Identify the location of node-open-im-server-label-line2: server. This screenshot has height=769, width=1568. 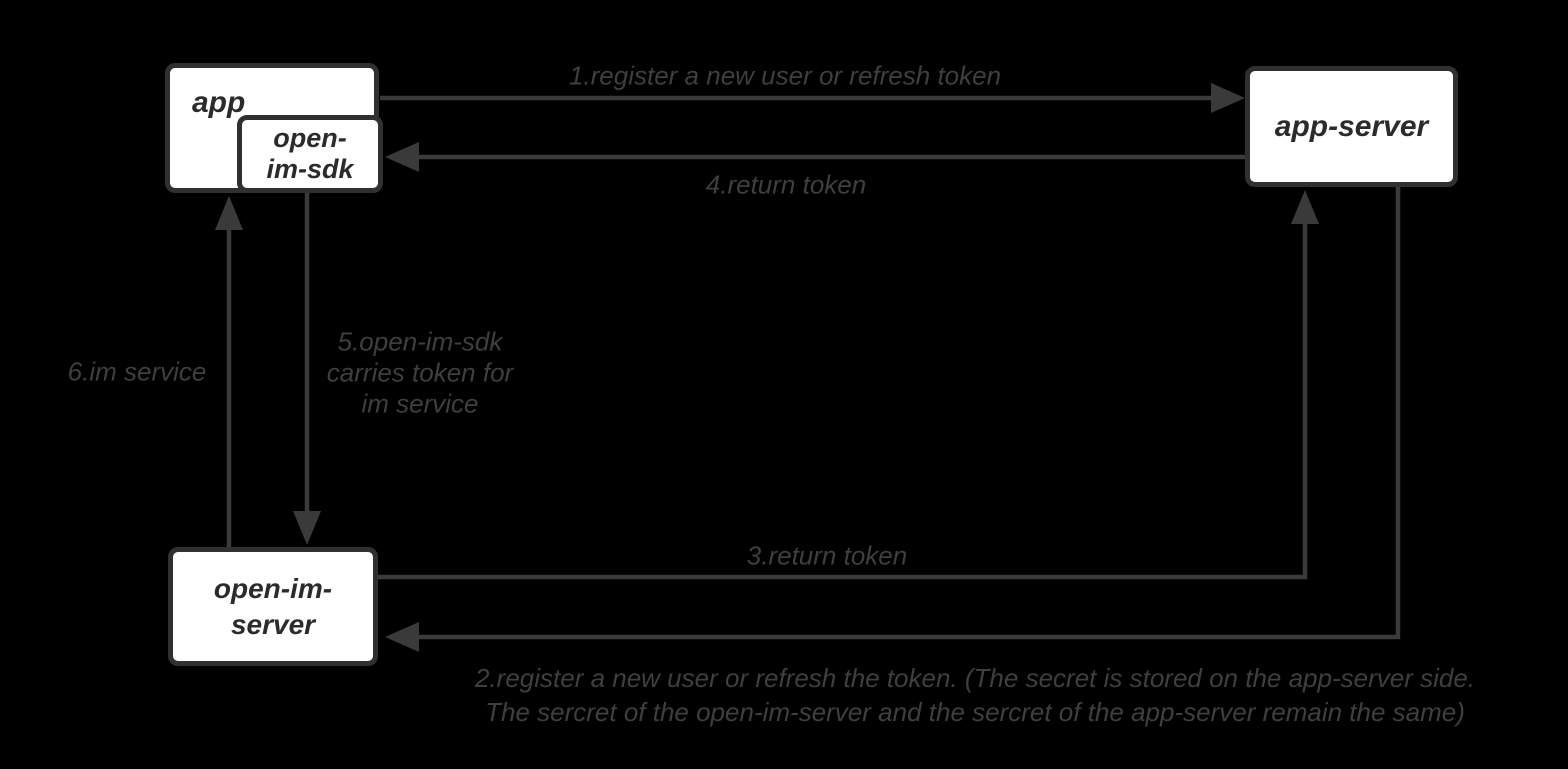
(273, 624).